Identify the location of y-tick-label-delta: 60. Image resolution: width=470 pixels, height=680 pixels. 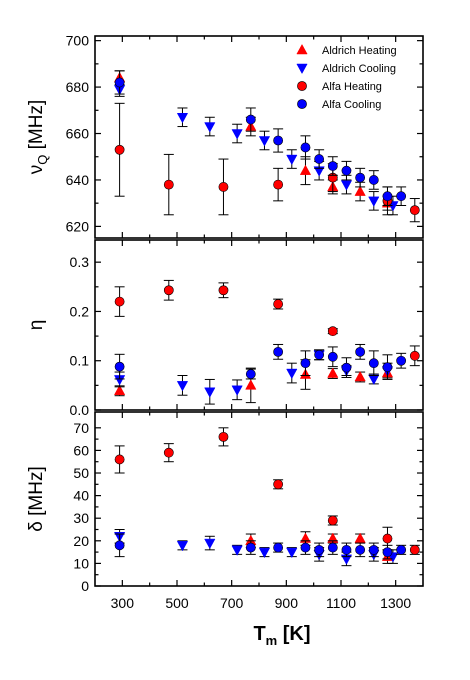
(81, 450).